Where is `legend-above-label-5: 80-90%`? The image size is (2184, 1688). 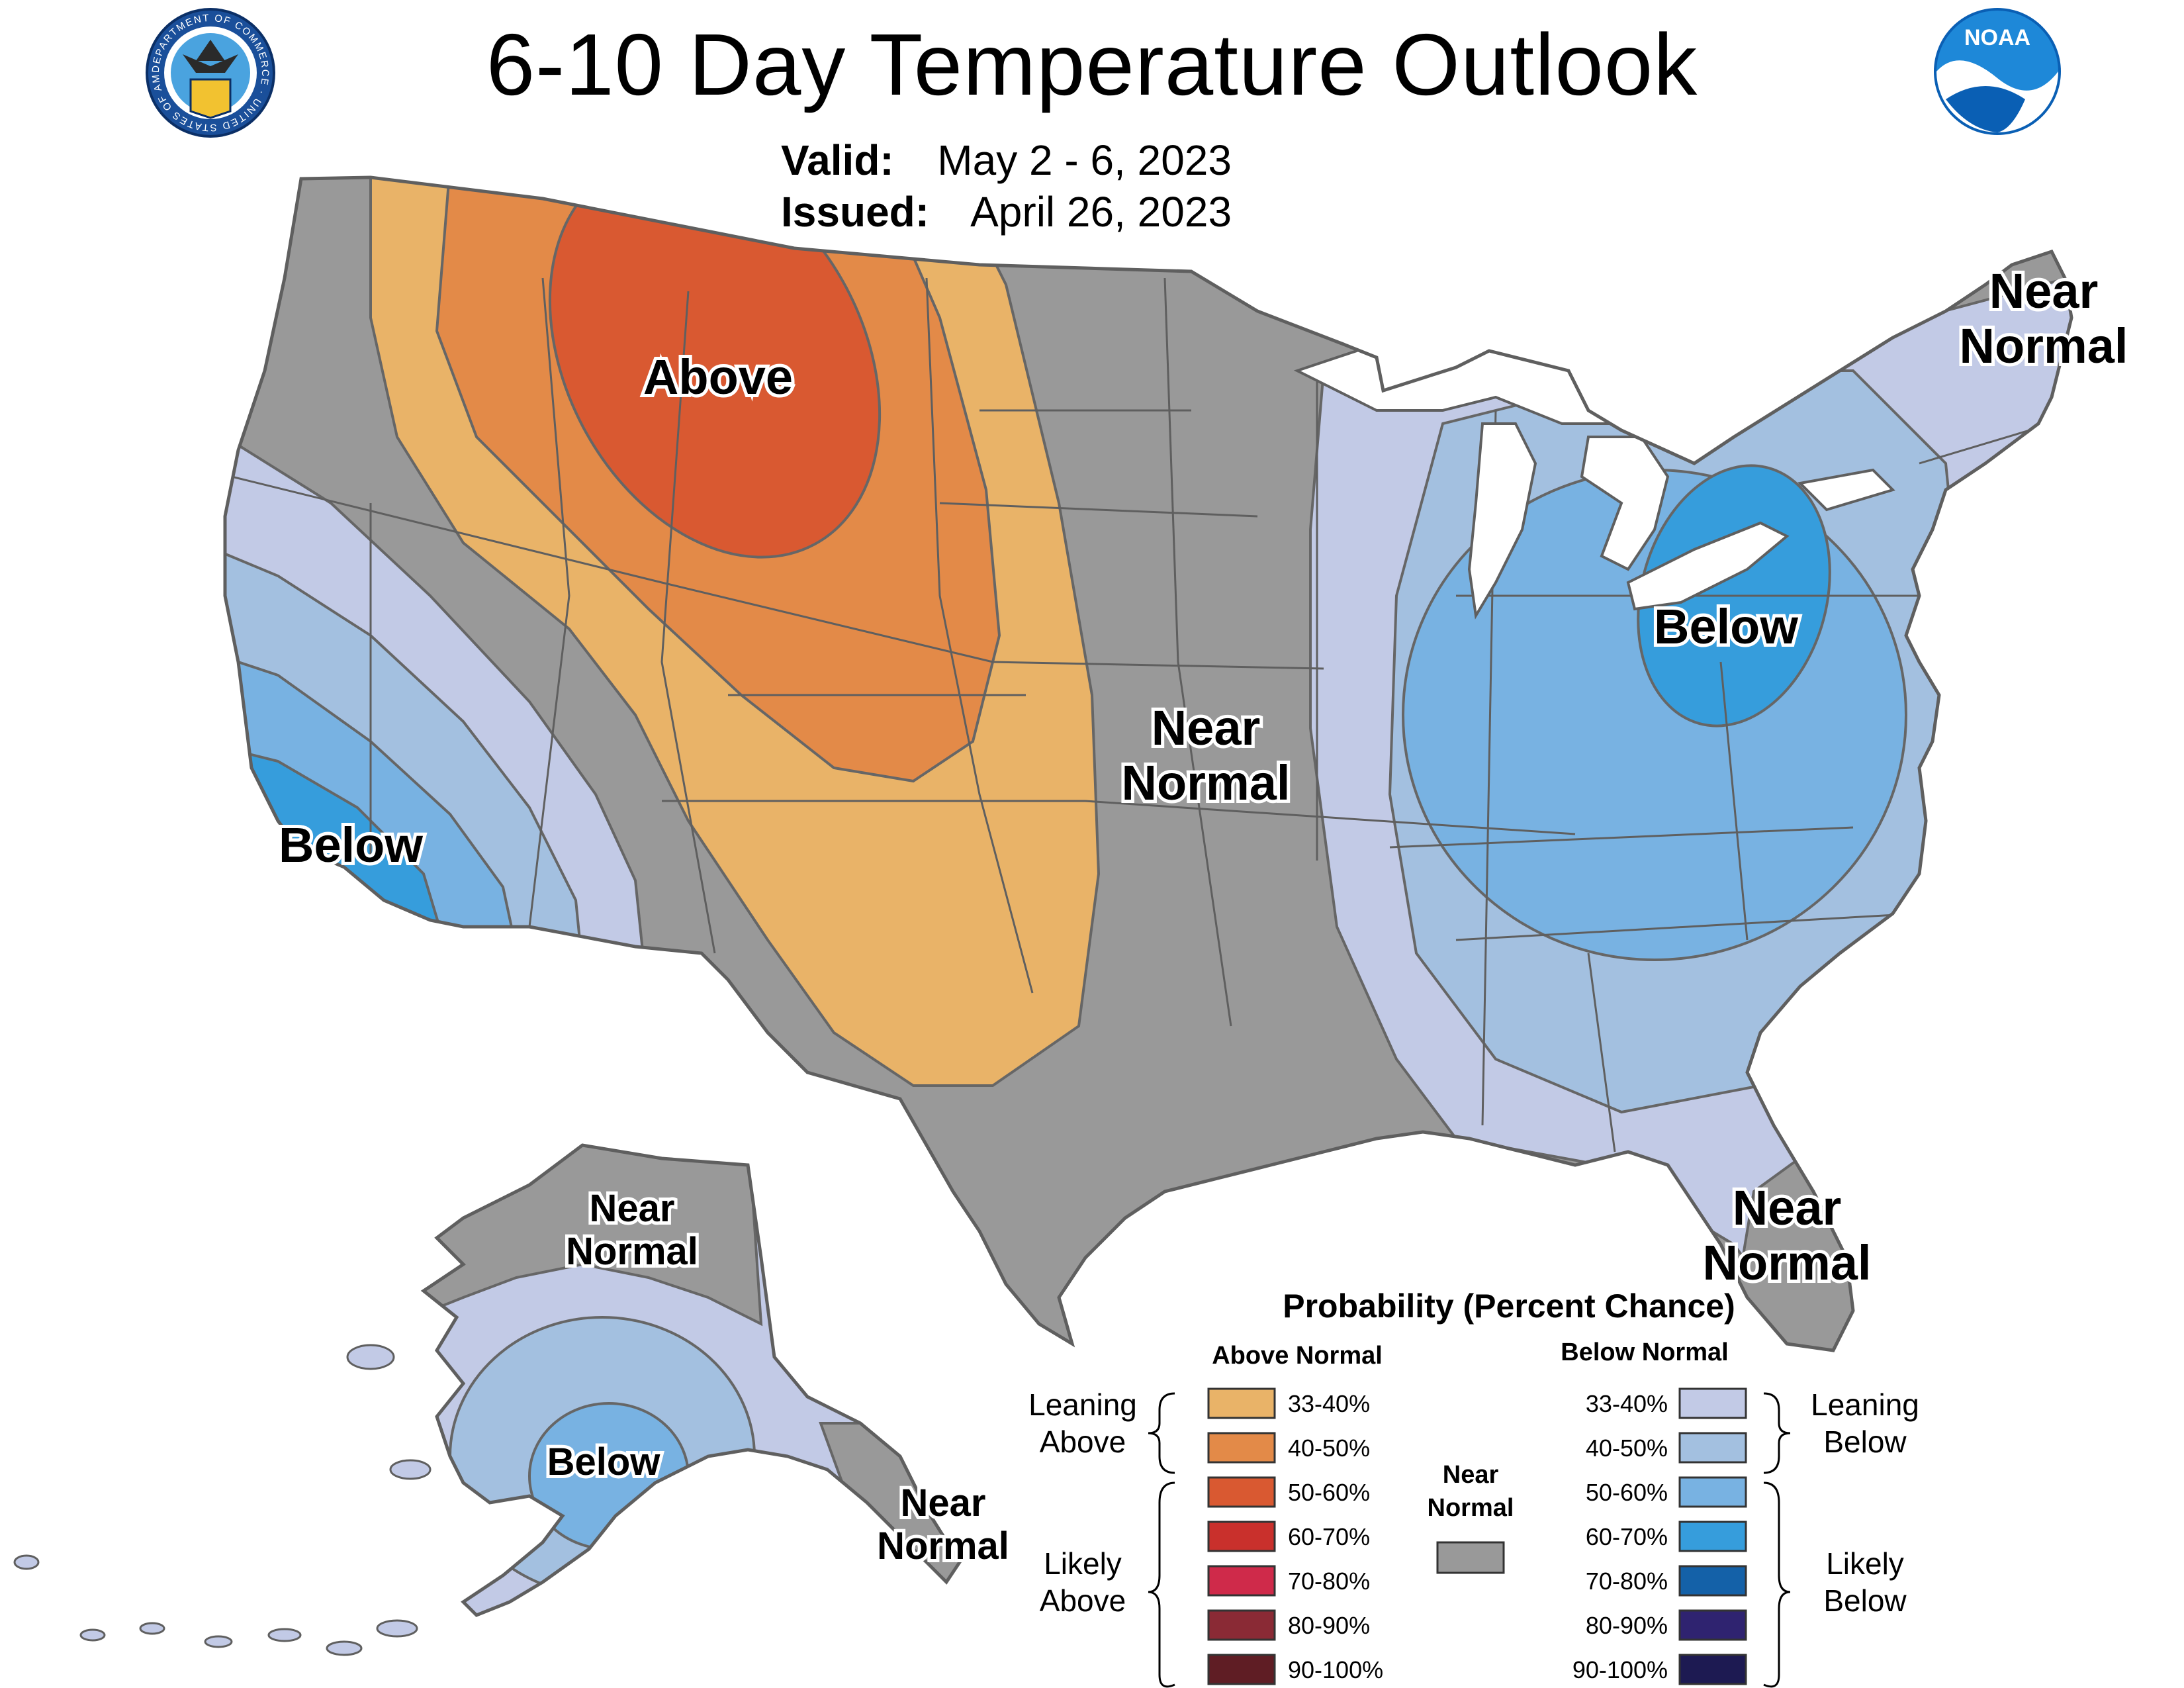
legend-above-label-5: 80-90% is located at coordinates (1329, 1625).